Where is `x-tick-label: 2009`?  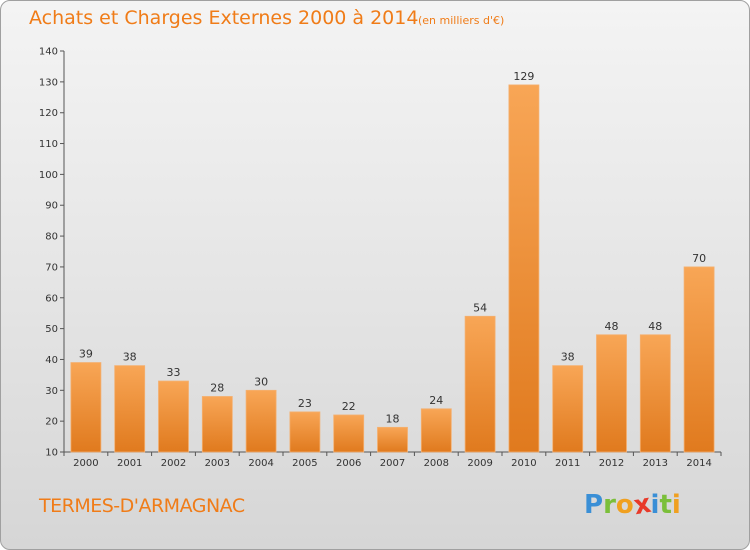 x-tick-label: 2009 is located at coordinates (479, 463).